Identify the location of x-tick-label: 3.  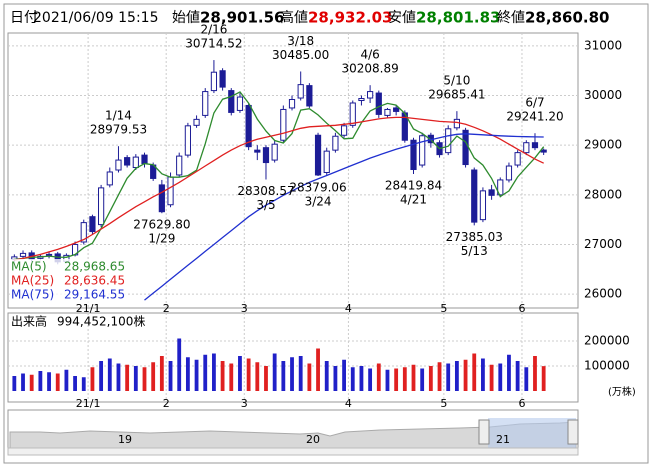
(244, 308).